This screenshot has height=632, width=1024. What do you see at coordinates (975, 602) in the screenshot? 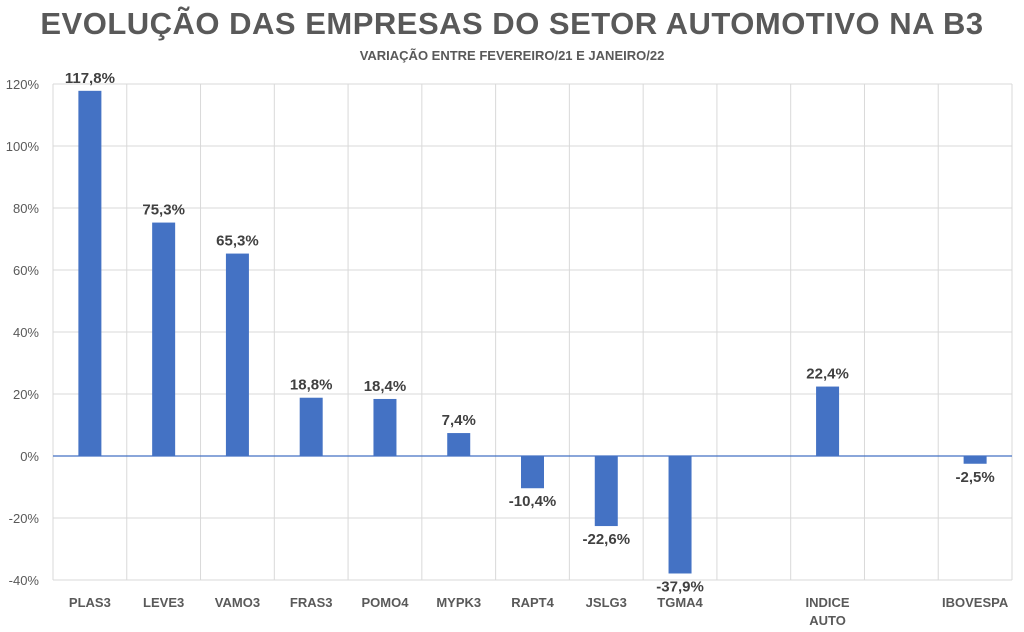
I see `x-tick-label: IBOVESPA` at bounding box center [975, 602].